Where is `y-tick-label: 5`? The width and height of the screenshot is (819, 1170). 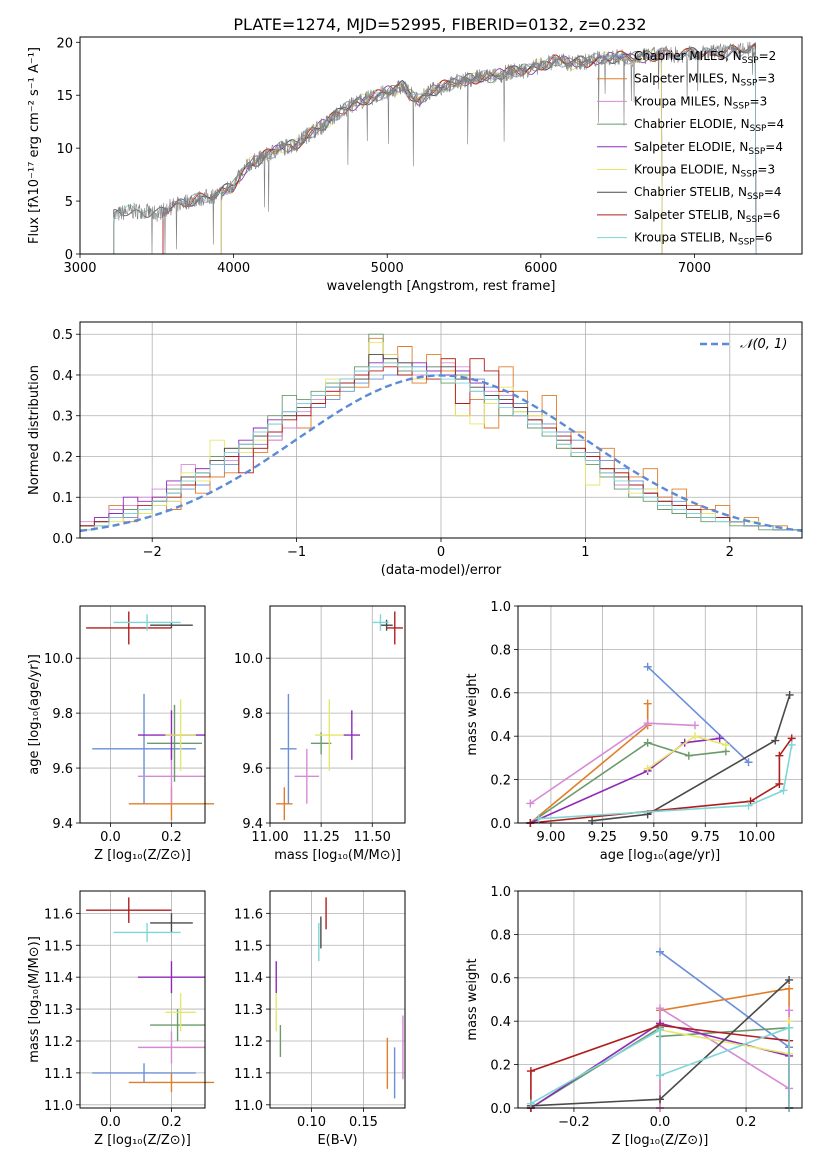 y-tick-label: 5 is located at coordinates (69, 202).